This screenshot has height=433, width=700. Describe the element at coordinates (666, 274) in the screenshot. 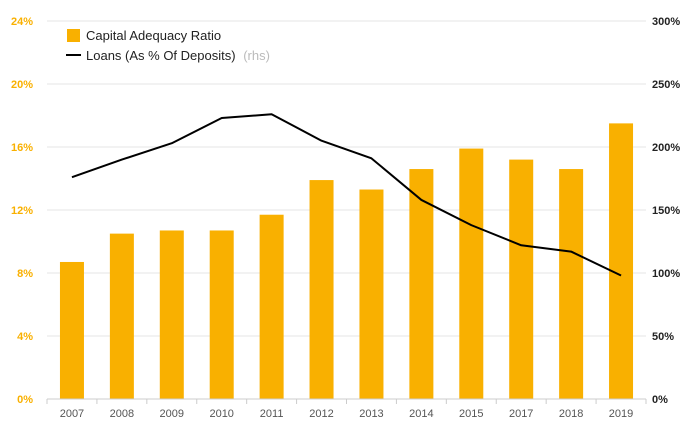

I see `right-tick-label: 100%` at that location.